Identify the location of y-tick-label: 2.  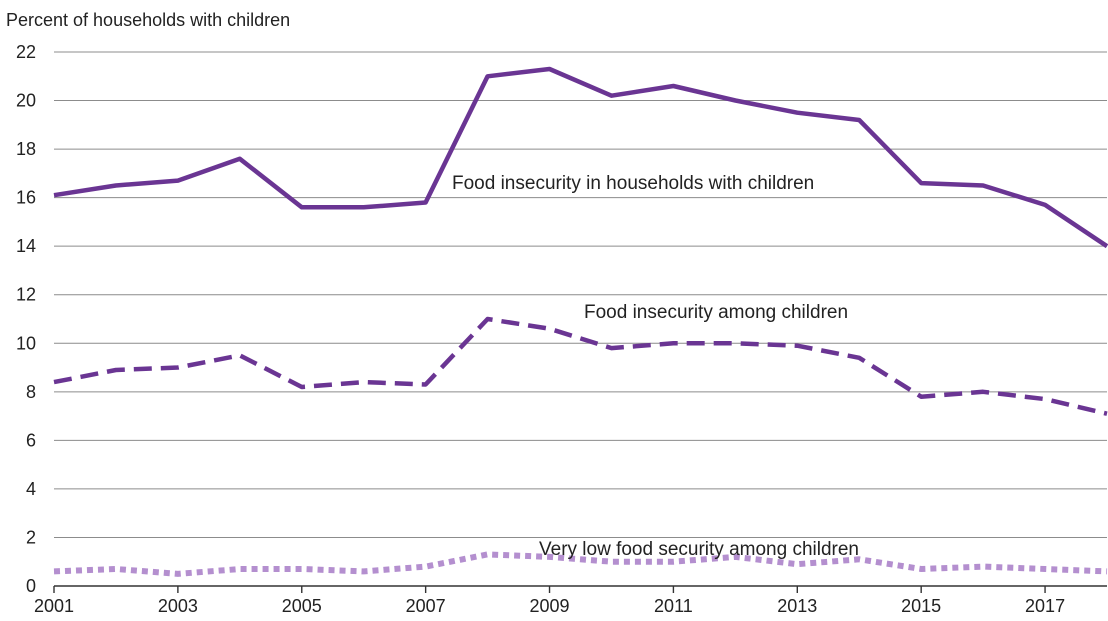
(31, 537).